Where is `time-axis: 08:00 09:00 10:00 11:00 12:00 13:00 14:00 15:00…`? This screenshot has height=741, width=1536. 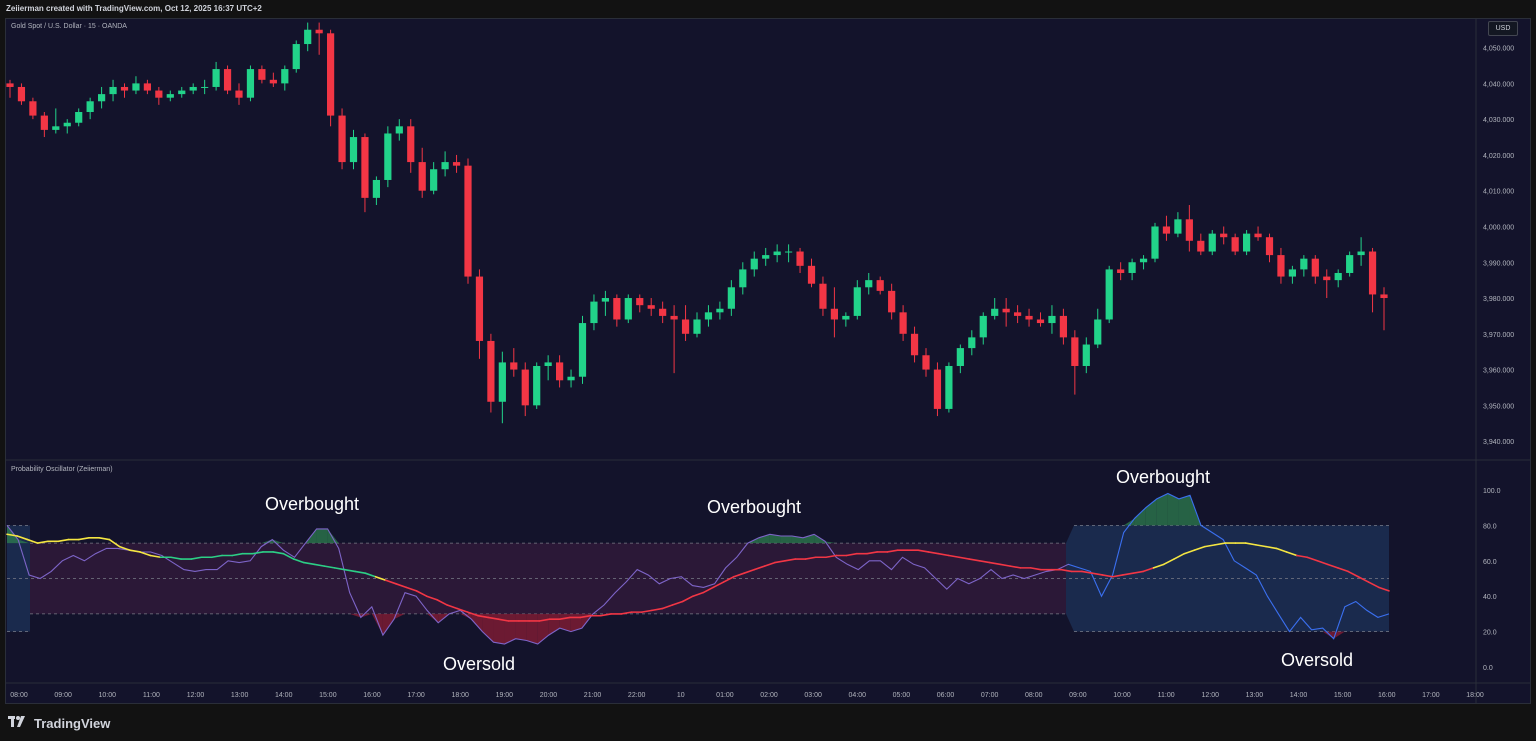 time-axis: 08:00 09:00 10:00 11:00 12:00 13:00 14:00 15:00… is located at coordinates (747, 695).